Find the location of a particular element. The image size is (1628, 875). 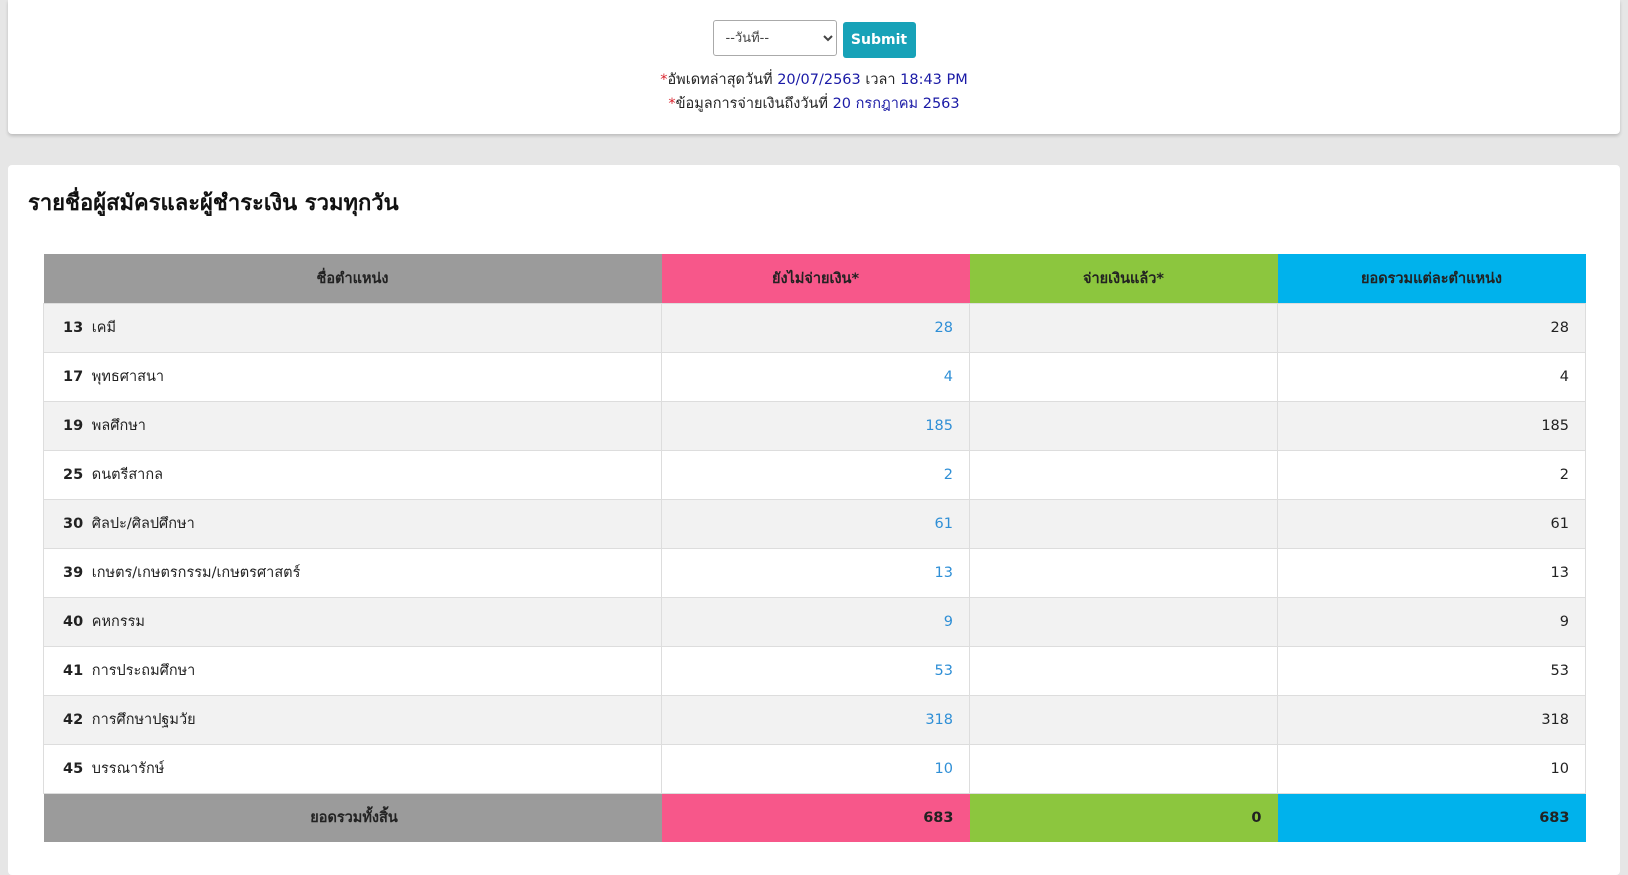

position-name-cell: 39 เกษตร/เกษตรกรรม/เกษตรศาสตร์ is located at coordinates (352, 572).